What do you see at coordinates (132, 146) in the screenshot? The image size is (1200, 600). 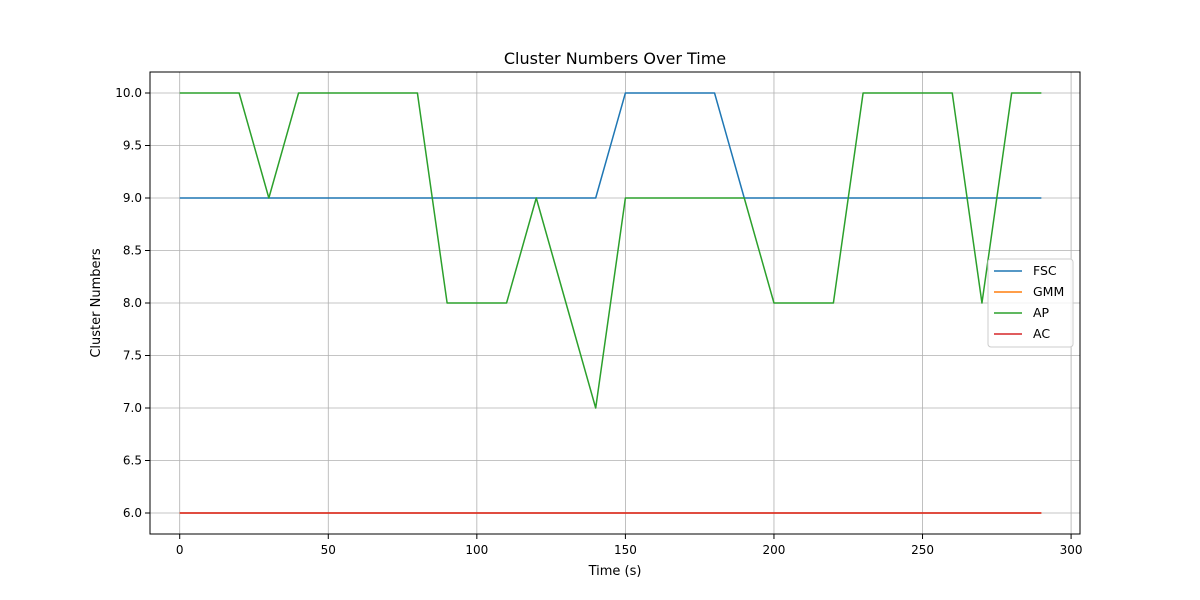 I see `y-tick-label: 9.5` at bounding box center [132, 146].